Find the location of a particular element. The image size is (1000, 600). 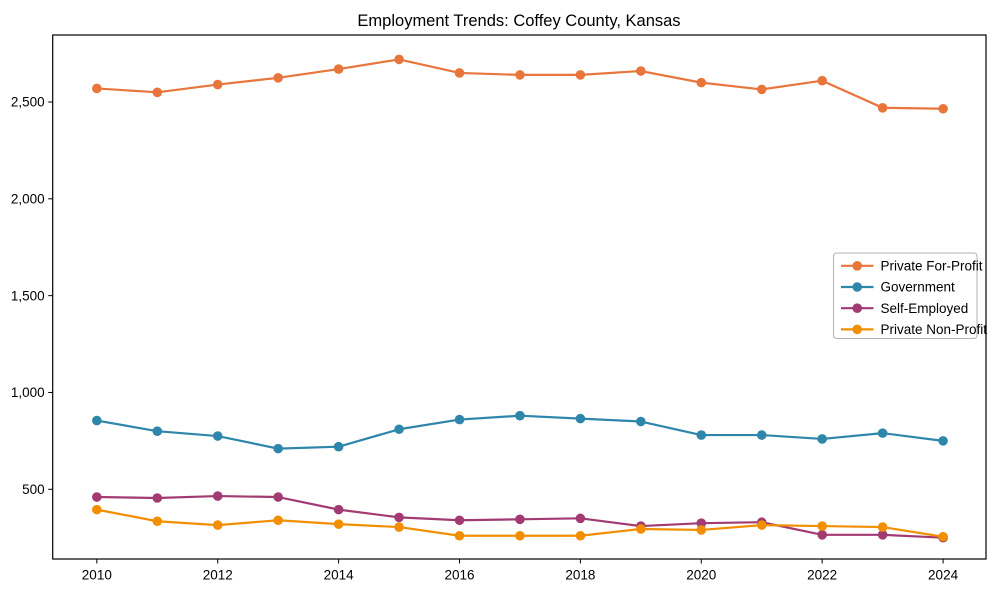

data-point-private-for-profit-2023 is located at coordinates (882, 108).